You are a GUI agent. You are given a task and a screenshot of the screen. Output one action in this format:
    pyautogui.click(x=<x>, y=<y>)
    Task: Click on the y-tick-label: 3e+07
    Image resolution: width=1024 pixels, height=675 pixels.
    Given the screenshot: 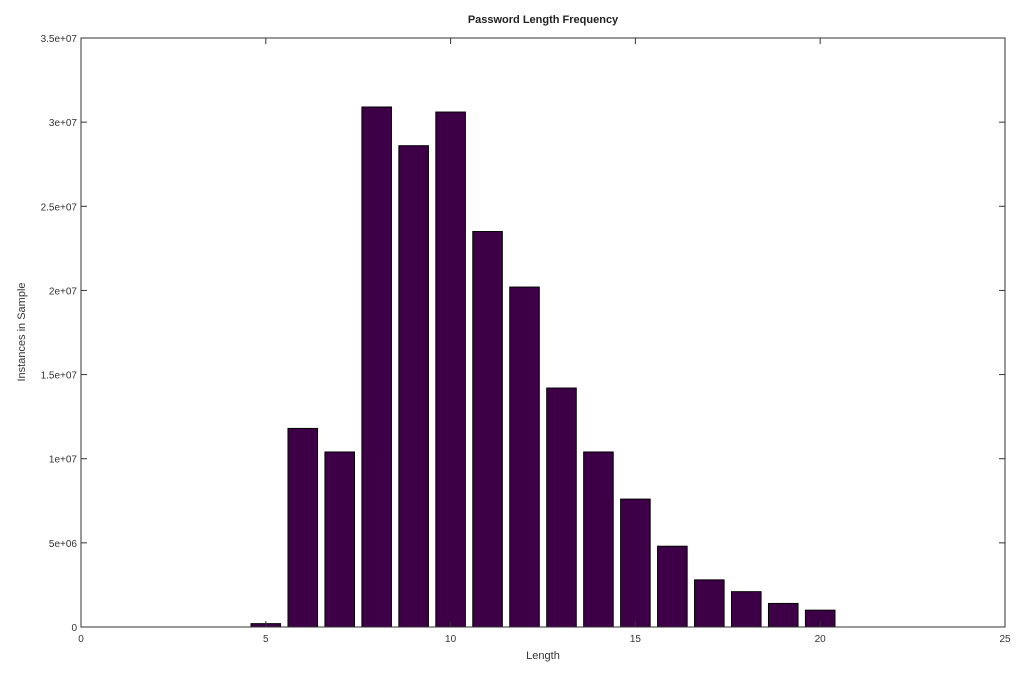 What is the action you would take?
    pyautogui.click(x=63, y=123)
    